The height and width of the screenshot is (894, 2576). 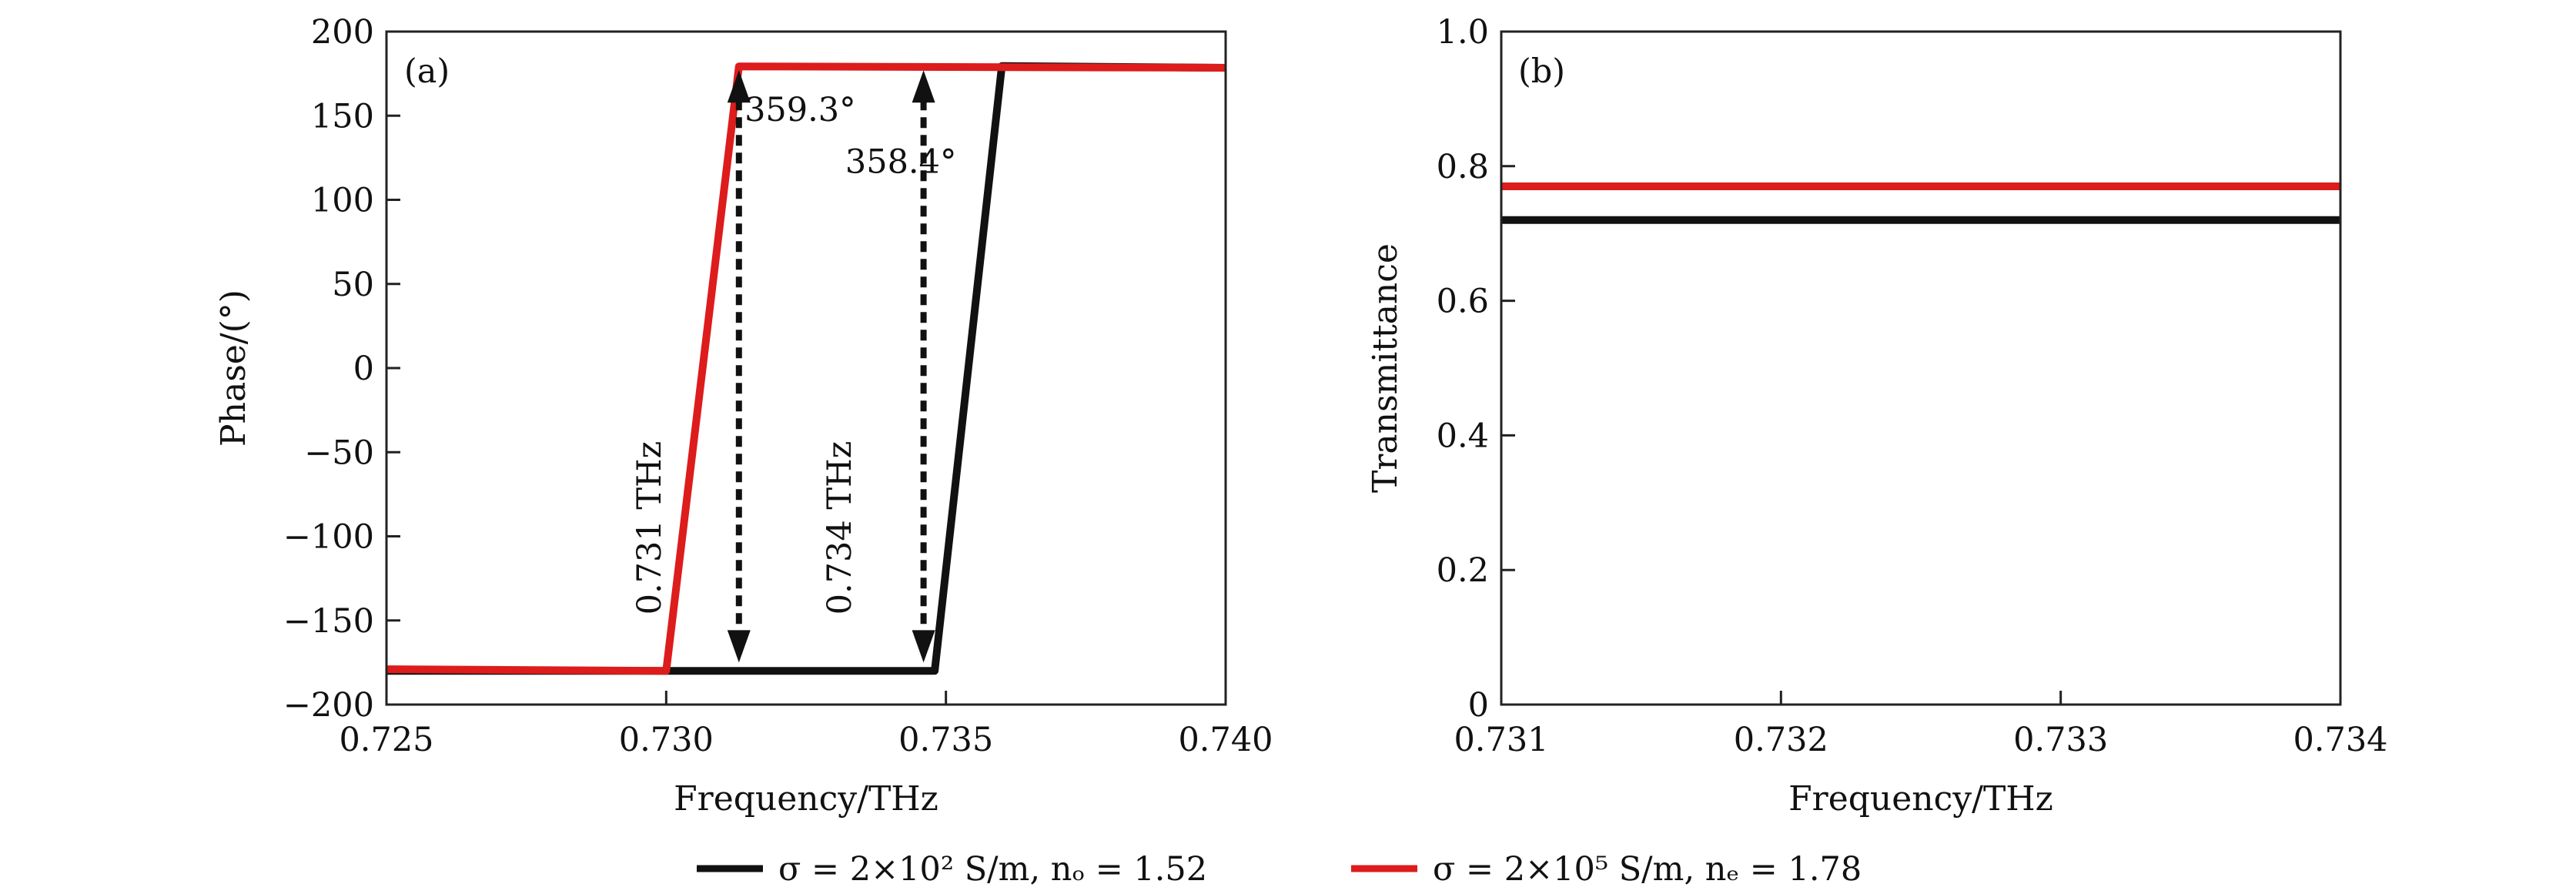 What do you see at coordinates (1225, 740) in the screenshot?
I see `x-tick-label: 0.740` at bounding box center [1225, 740].